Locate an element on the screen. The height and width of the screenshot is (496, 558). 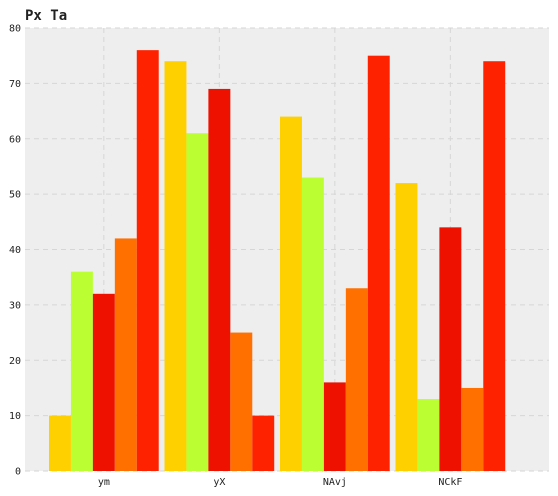
y-tick-label: 20 is located at coordinates (15, 361).